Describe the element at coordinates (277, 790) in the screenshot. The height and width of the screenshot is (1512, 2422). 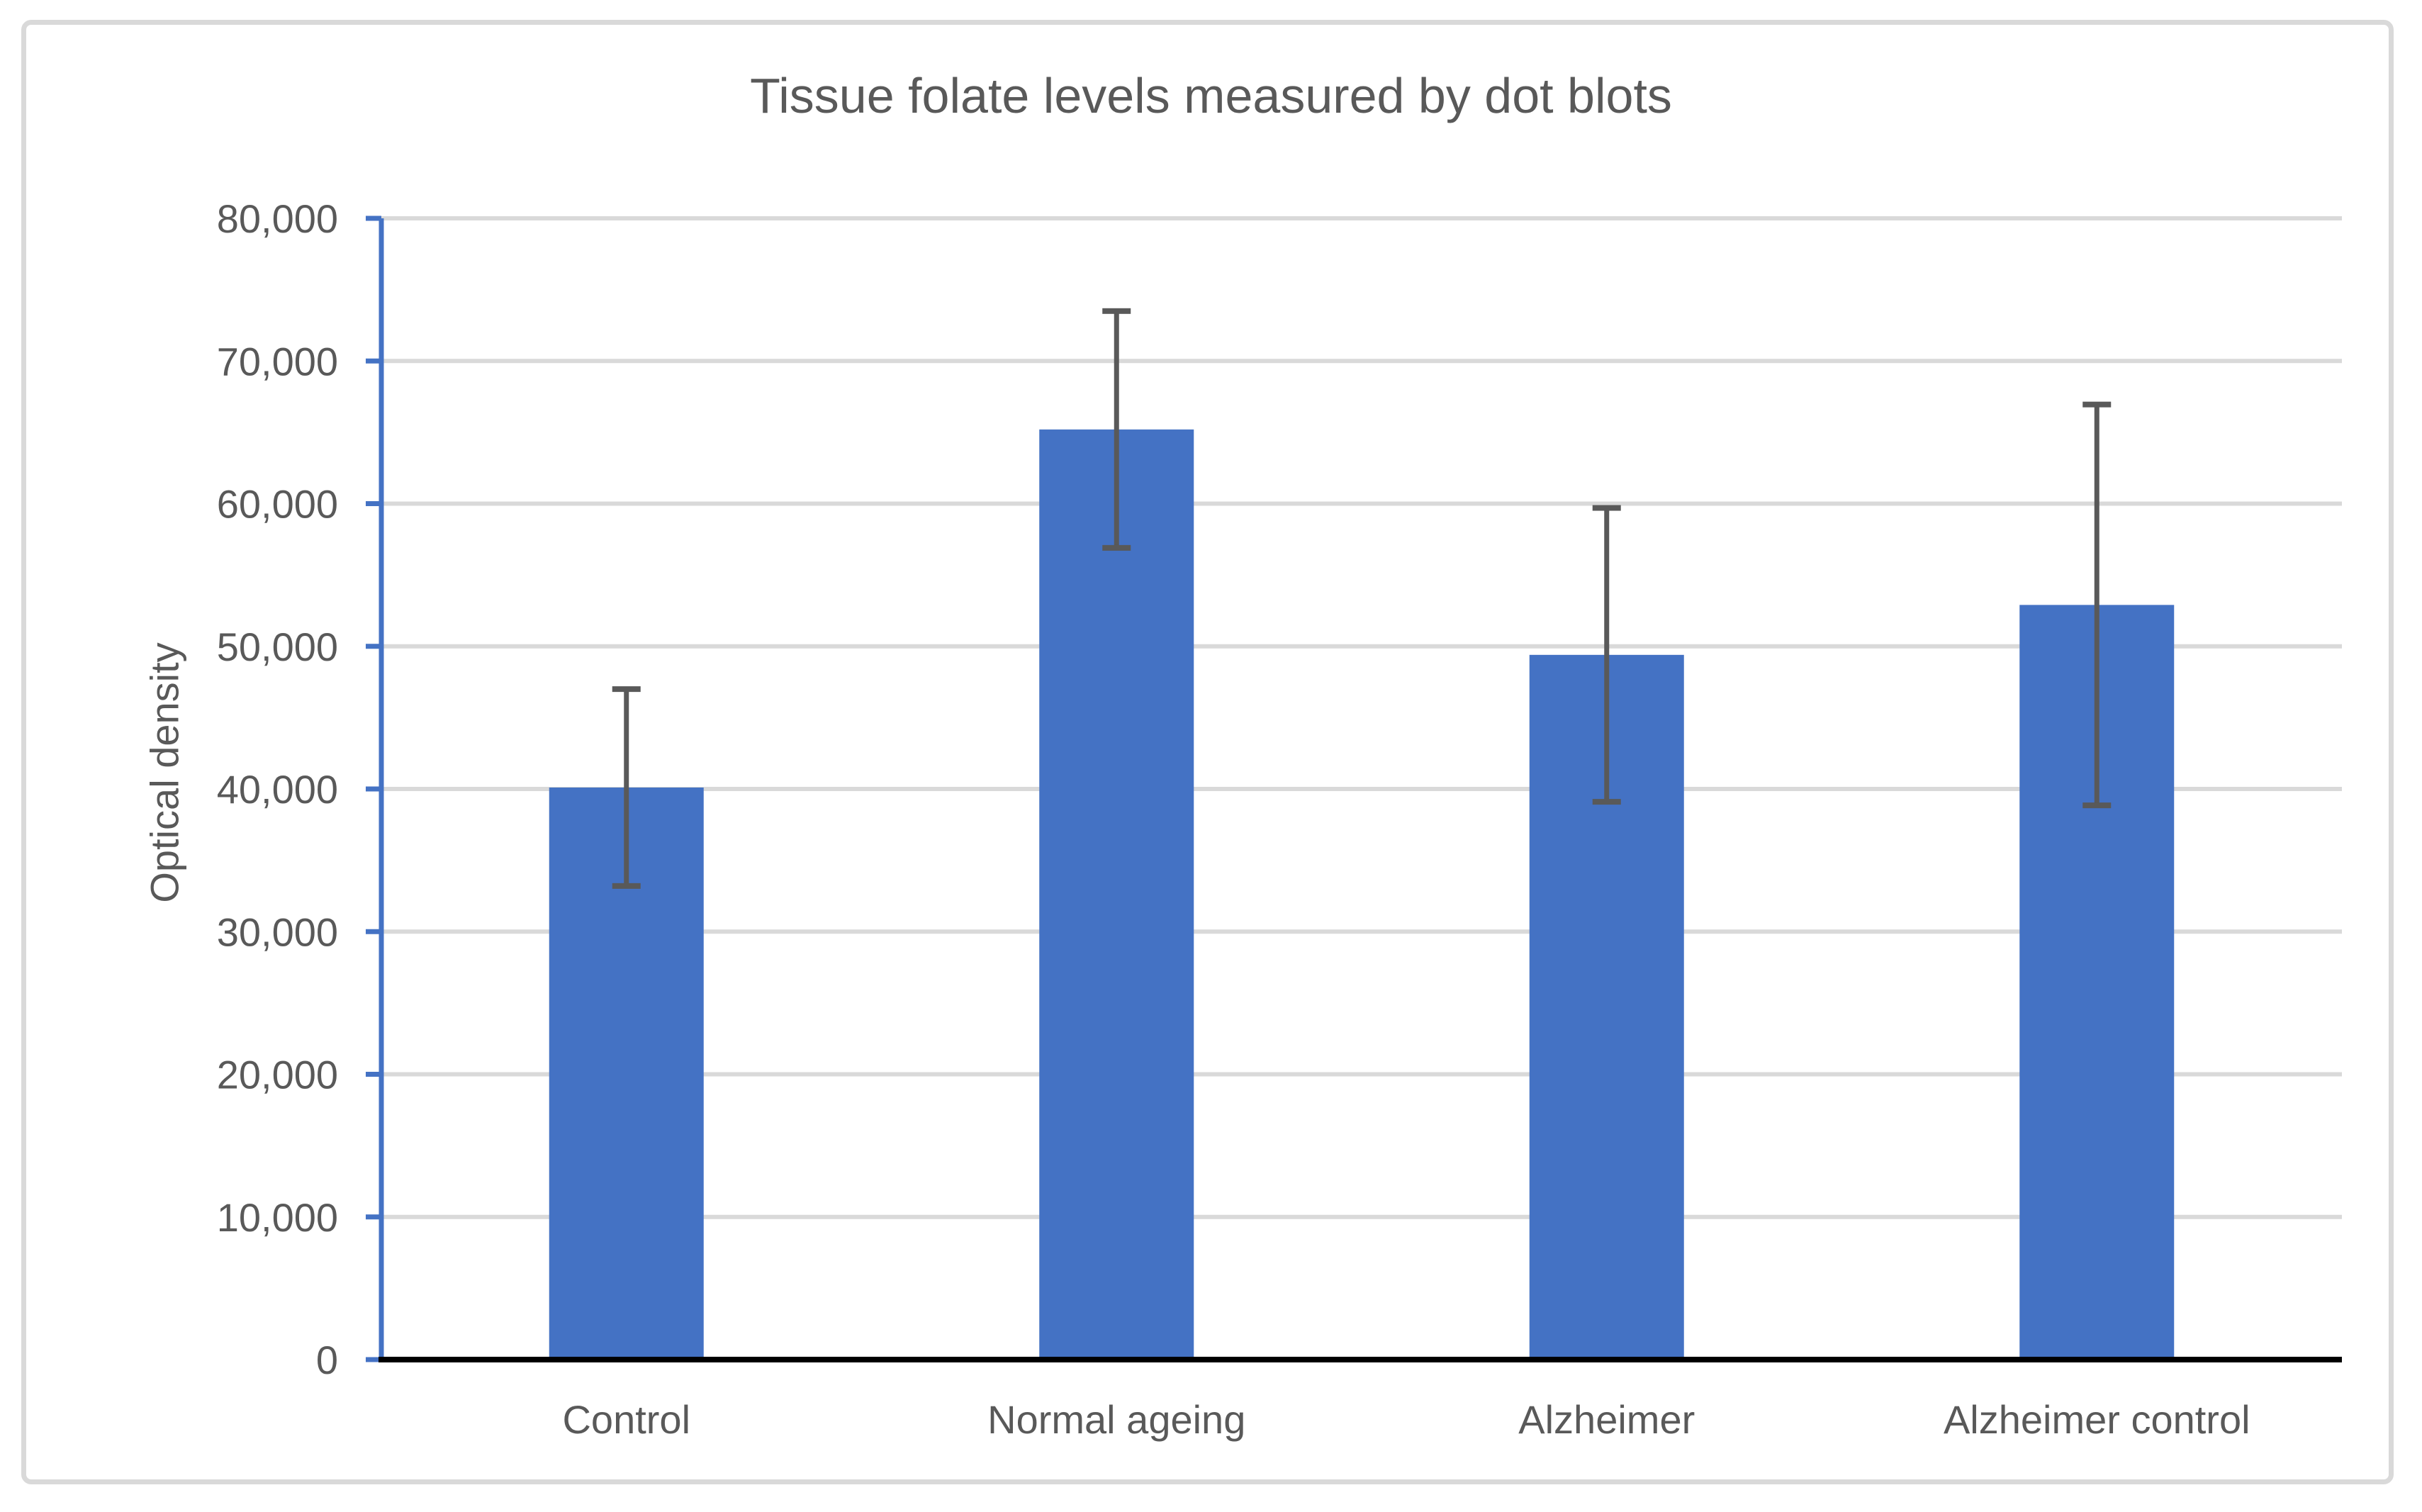
I see `y-tick-label: 40,000` at that location.